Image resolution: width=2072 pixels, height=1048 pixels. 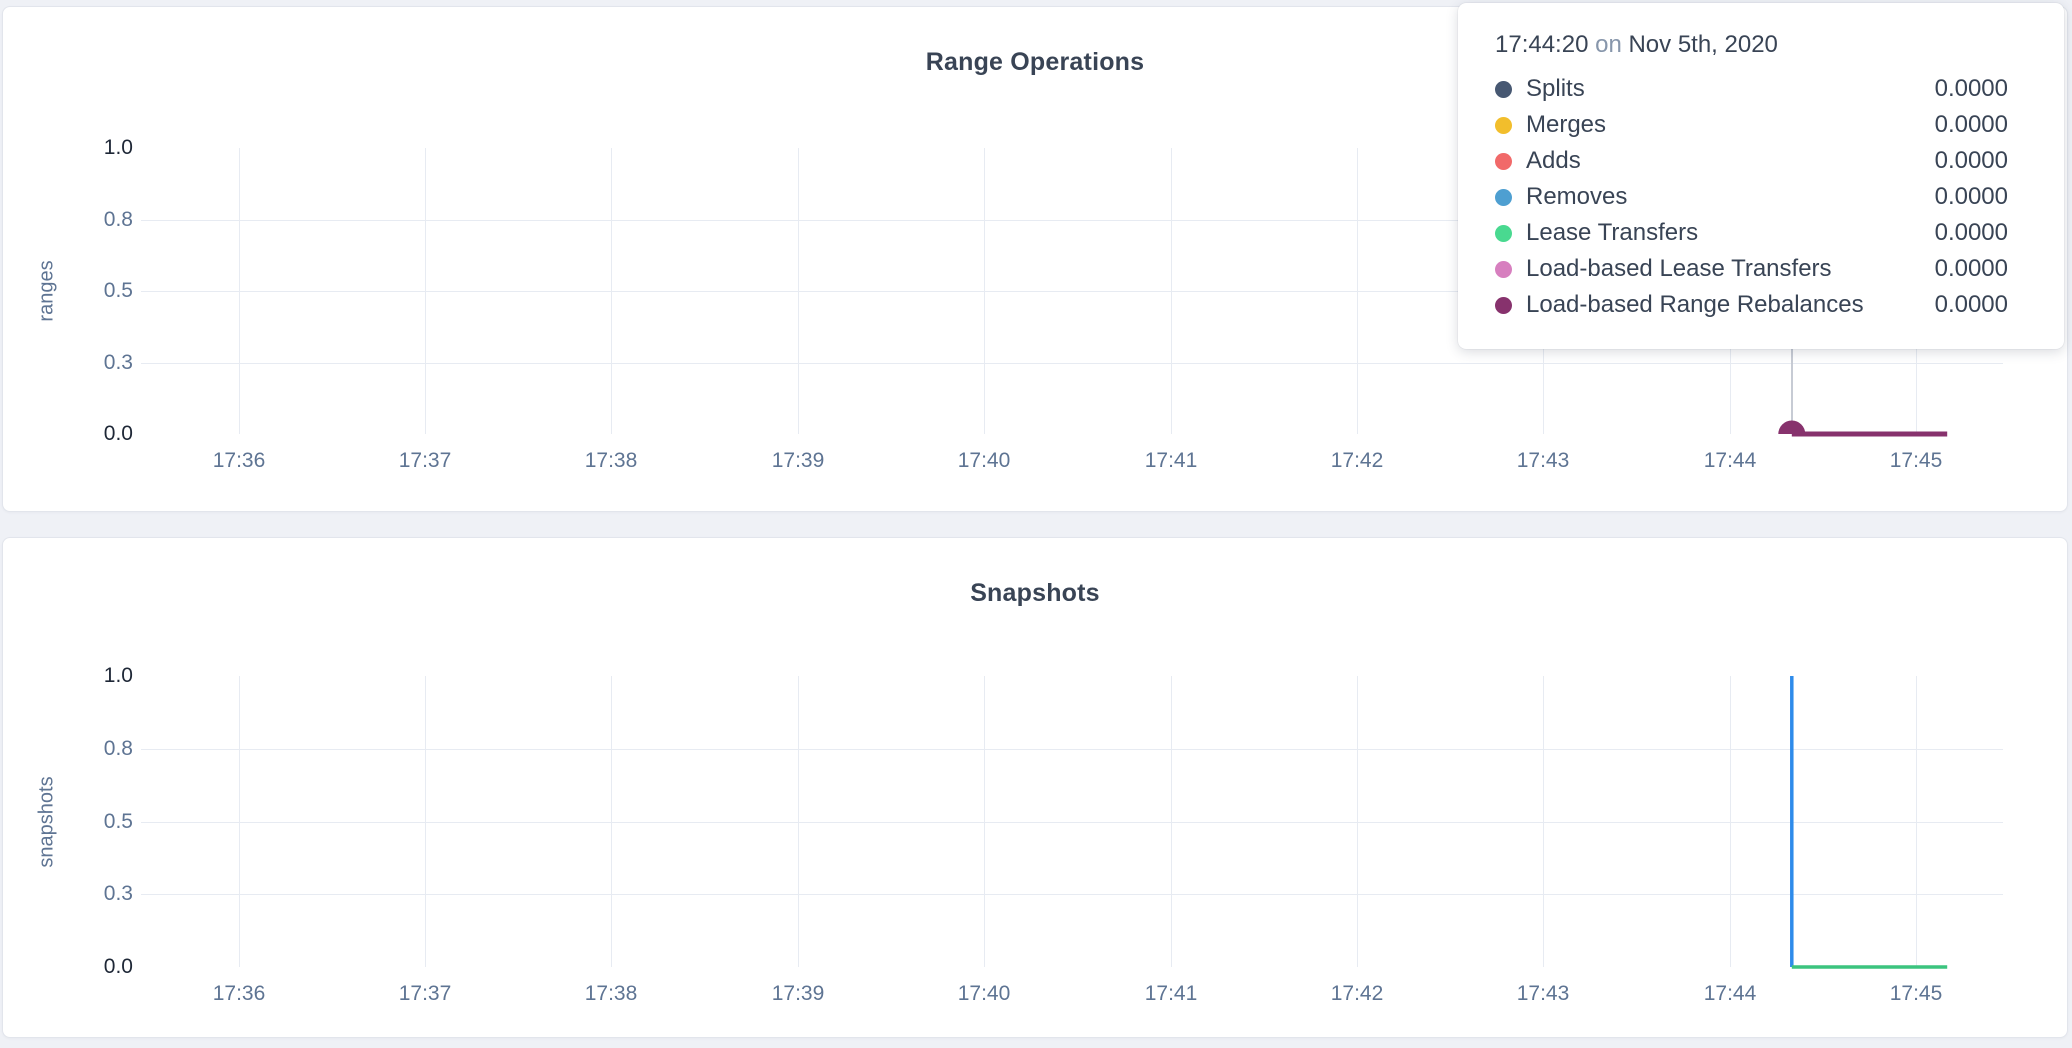 What do you see at coordinates (46, 822) in the screenshot?
I see `y-axis-title: snapshots` at bounding box center [46, 822].